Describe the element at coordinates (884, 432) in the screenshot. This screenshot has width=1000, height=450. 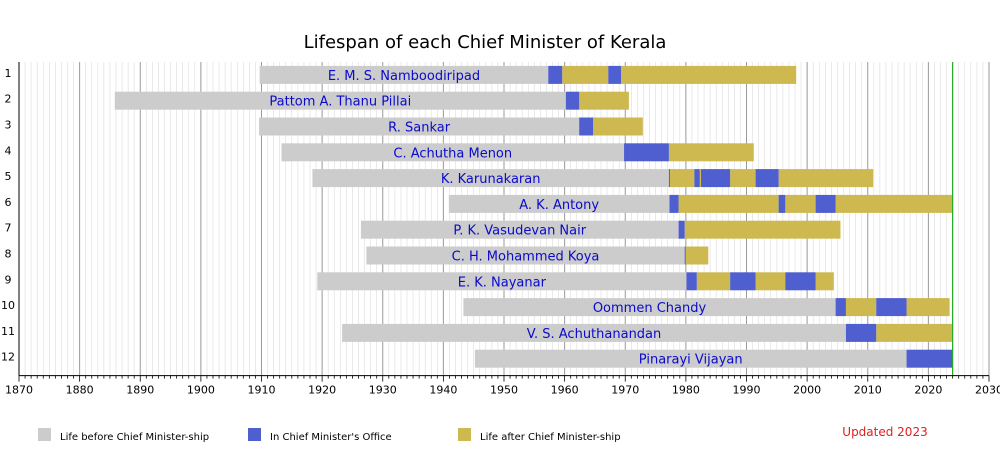
I see `updated-note: Updated 2023` at that location.